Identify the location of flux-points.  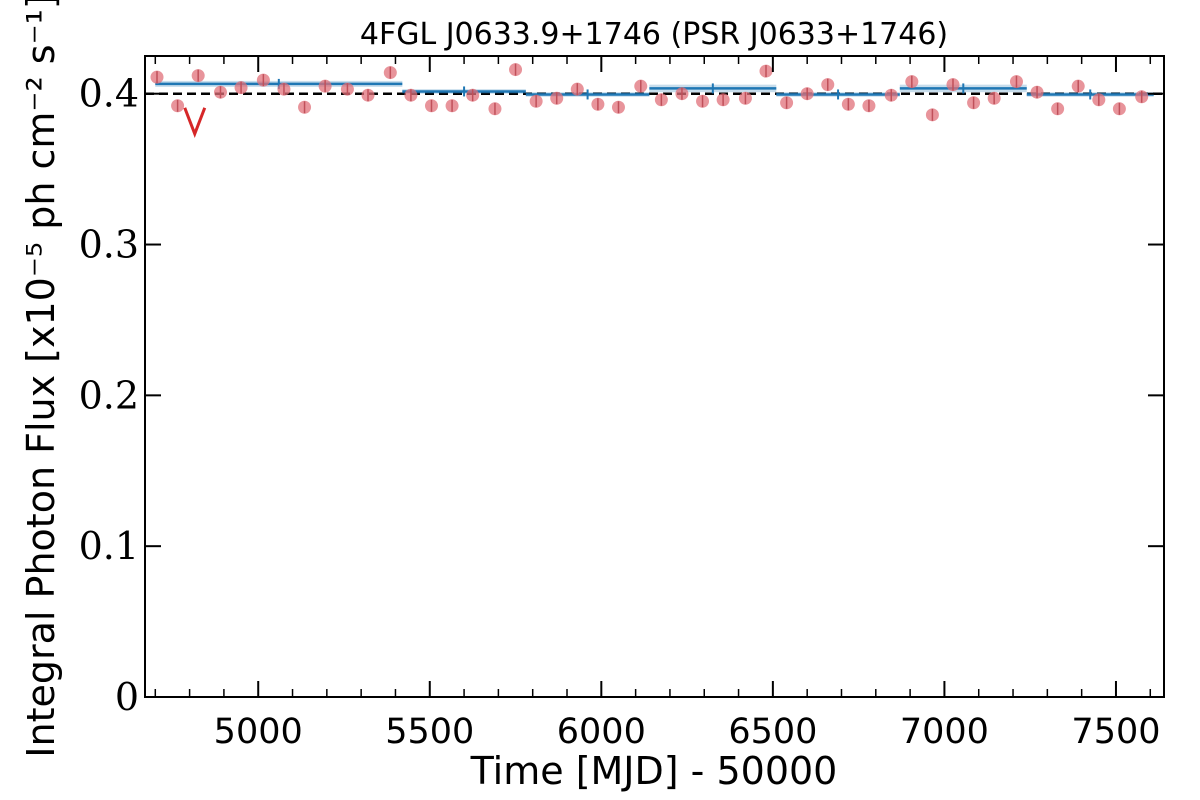
(649, 92).